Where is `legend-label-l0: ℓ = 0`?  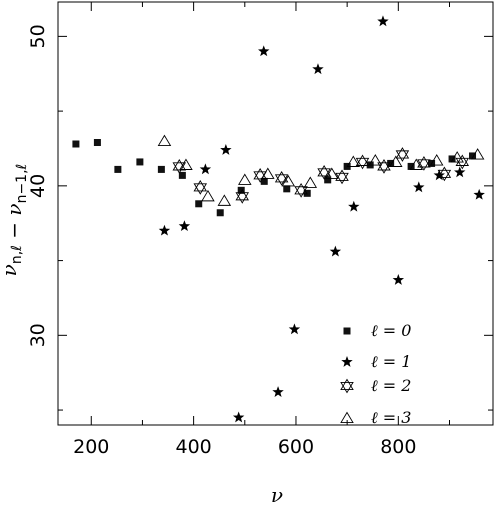 legend-label-l0: ℓ = 0 is located at coordinates (391, 330).